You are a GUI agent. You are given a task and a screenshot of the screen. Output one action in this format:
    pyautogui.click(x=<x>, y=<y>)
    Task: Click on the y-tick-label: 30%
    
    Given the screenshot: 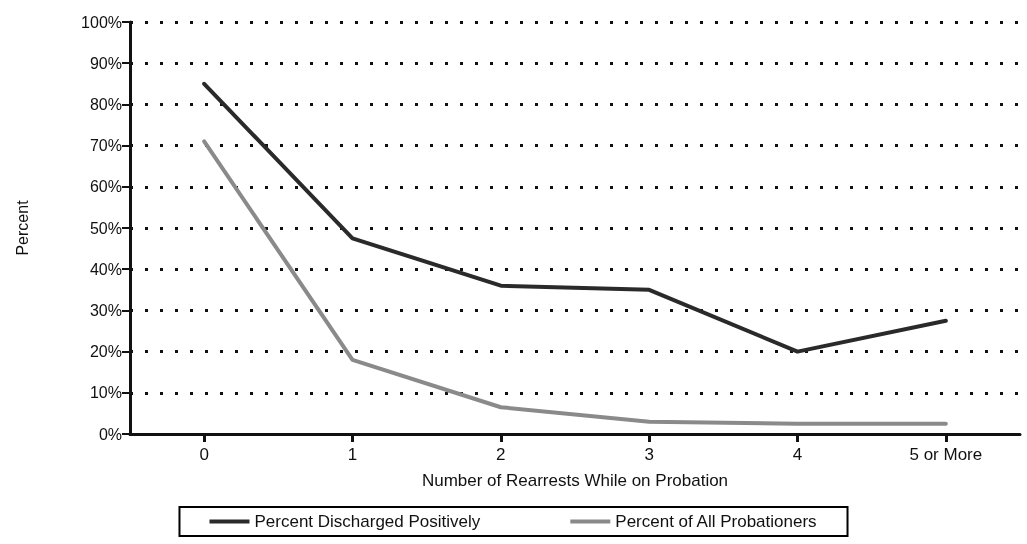 What is the action you would take?
    pyautogui.click(x=105, y=310)
    